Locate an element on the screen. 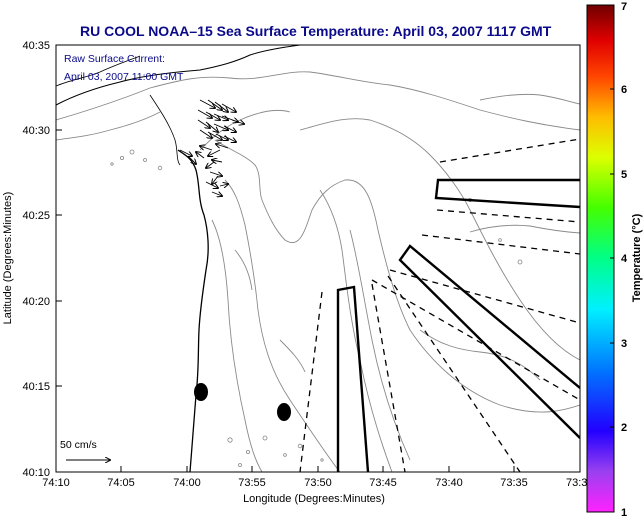 The width and height of the screenshot is (644, 518). x-tick-label: 73:35 is located at coordinates (514, 483).